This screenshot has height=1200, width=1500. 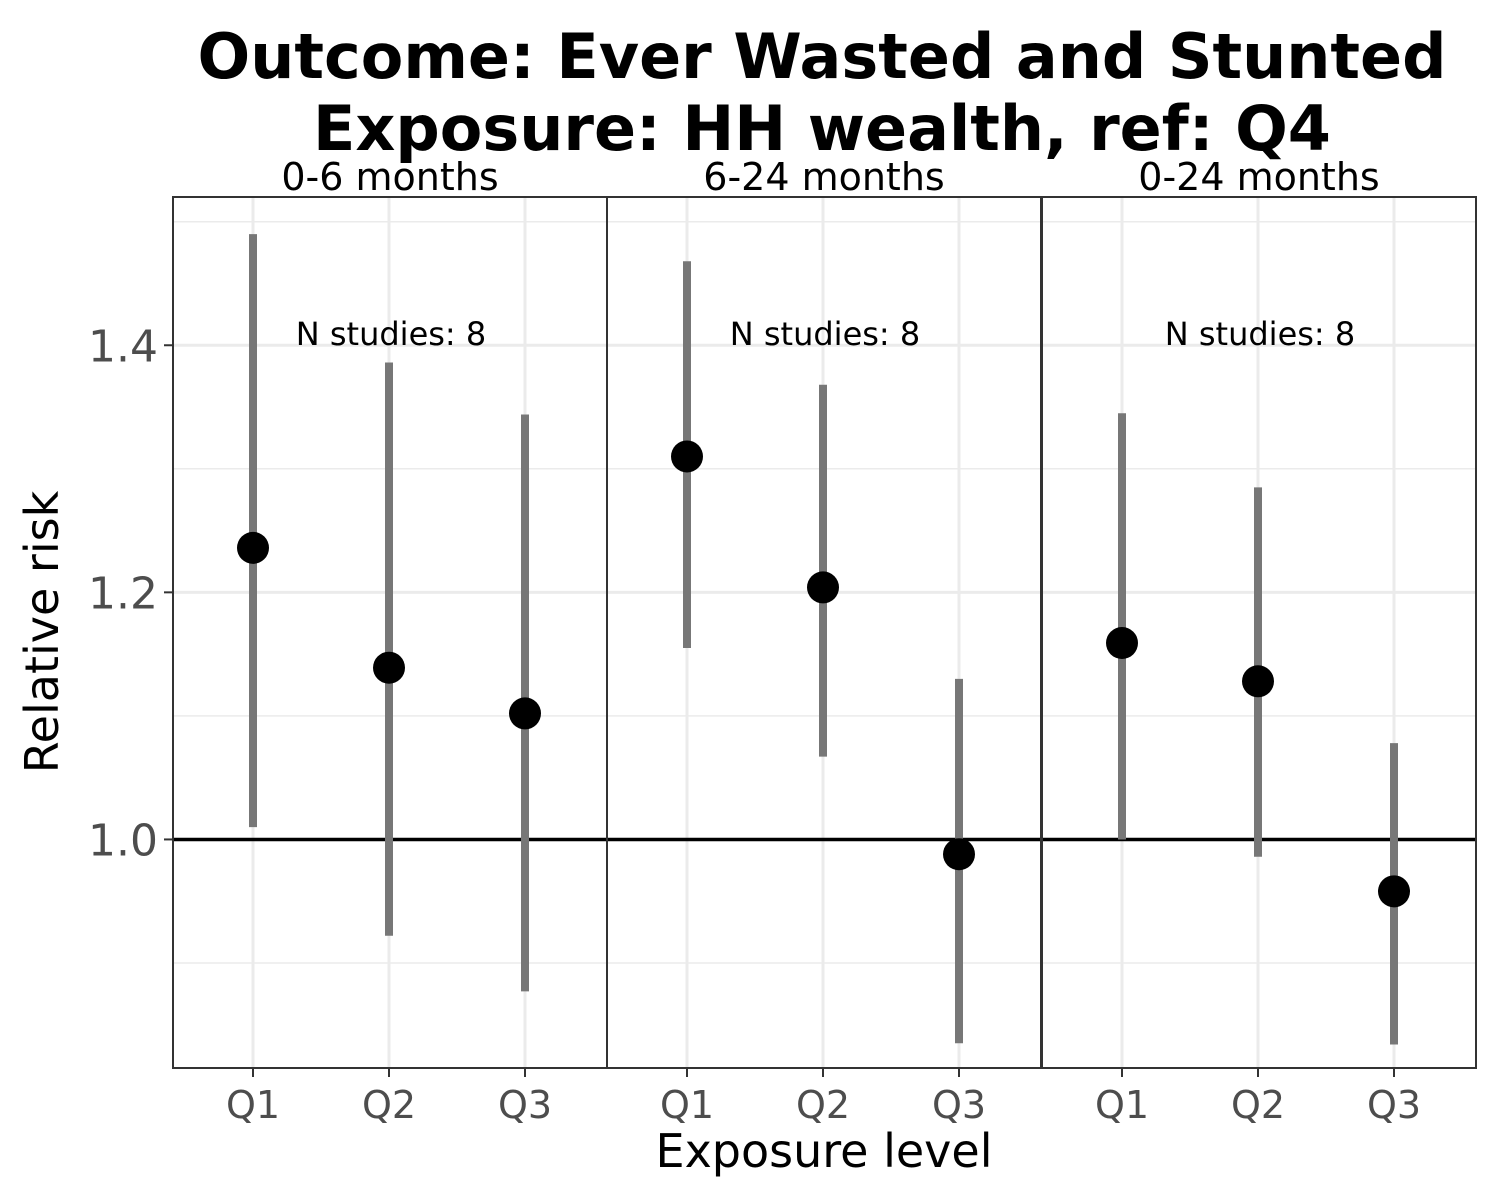 What do you see at coordinates (123, 593) in the screenshot?
I see `y-tick-label: 1.2` at bounding box center [123, 593].